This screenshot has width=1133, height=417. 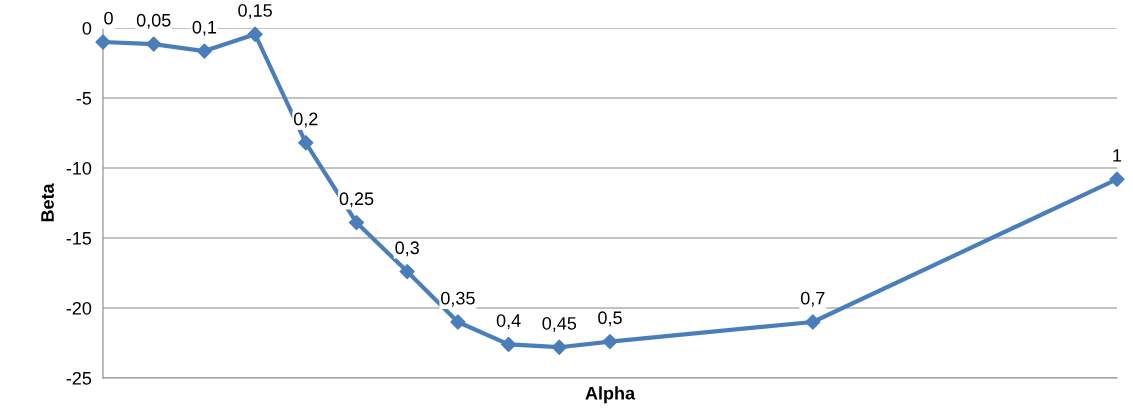 What do you see at coordinates (79, 168) in the screenshot?
I see `y-tick-label: -10` at bounding box center [79, 168].